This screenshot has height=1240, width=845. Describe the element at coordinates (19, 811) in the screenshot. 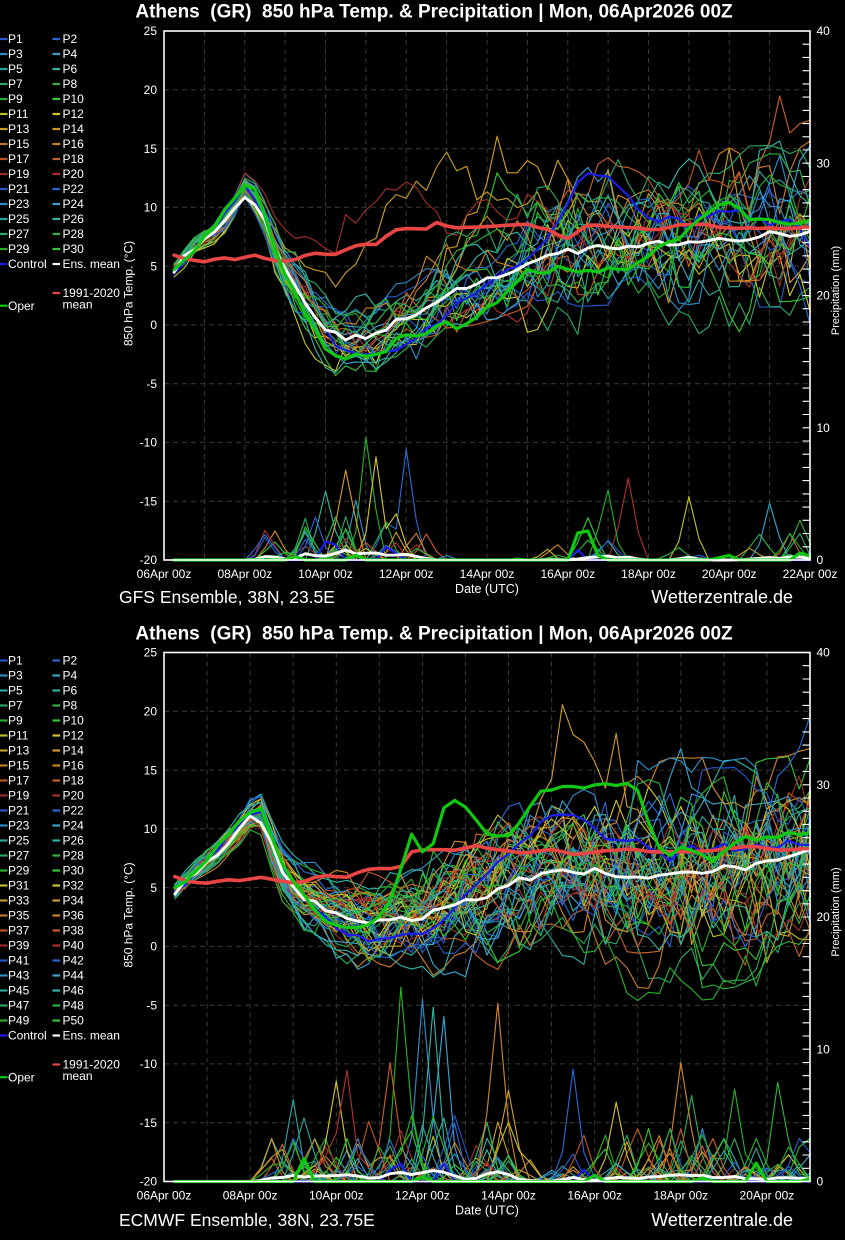

I see `svg-text: P21` at that location.